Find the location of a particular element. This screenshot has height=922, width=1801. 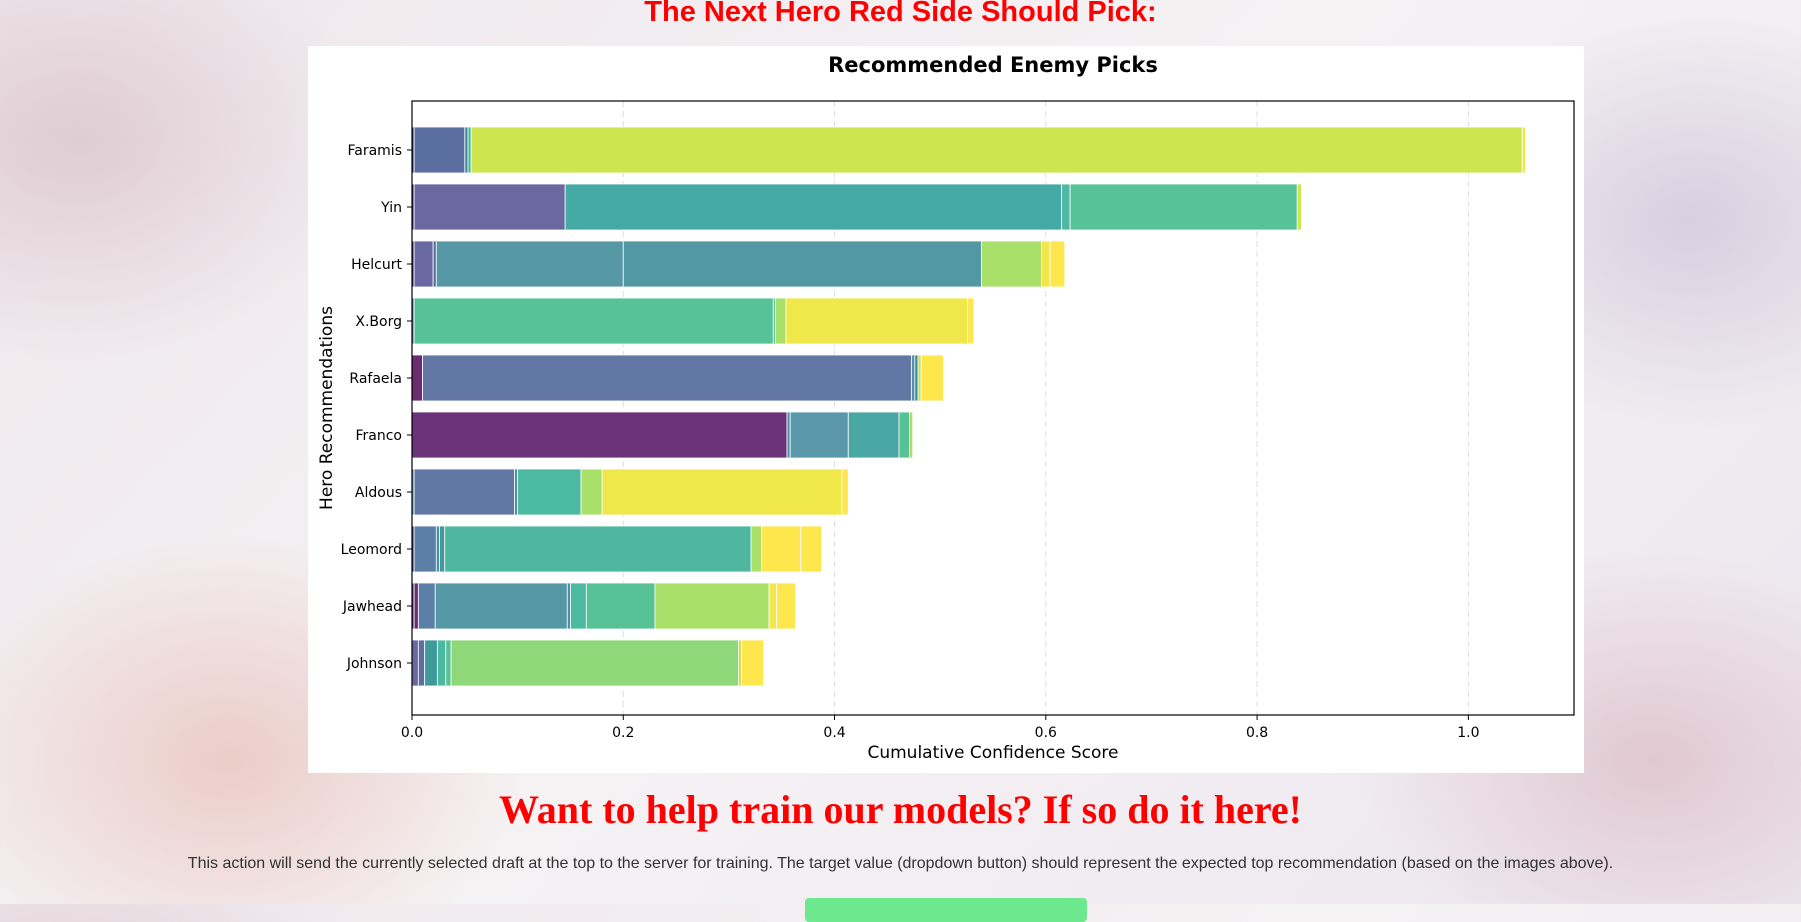

x-tick-label: 0.8 is located at coordinates (1257, 733).